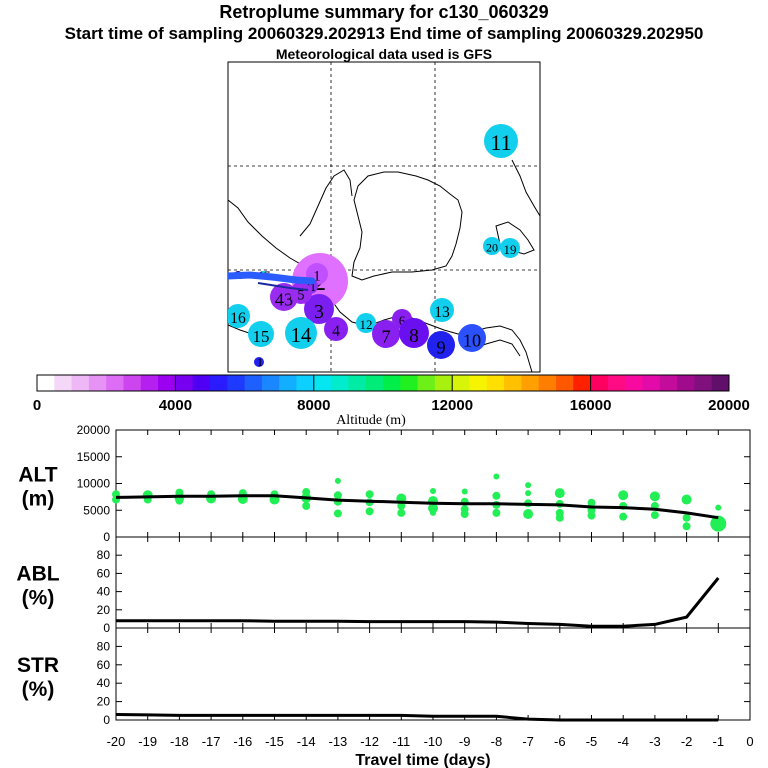 The width and height of the screenshot is (768, 768). Describe the element at coordinates (465, 741) in the screenshot. I see `x-tick-label: -9` at that location.